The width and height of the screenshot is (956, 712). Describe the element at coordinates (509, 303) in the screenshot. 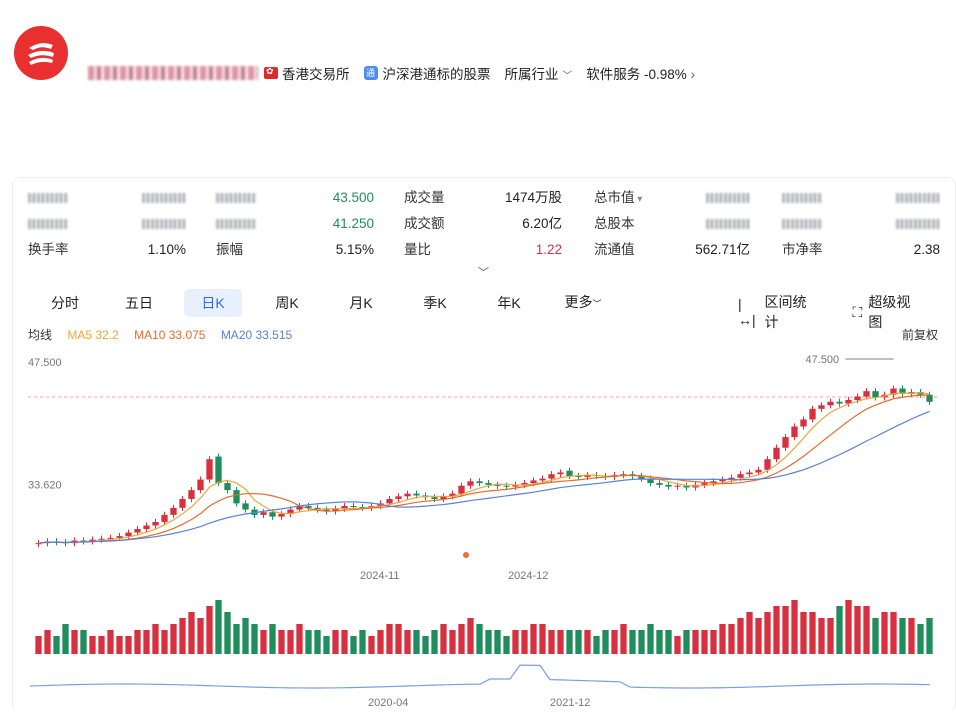

I see `tab-6: 年K` at that location.